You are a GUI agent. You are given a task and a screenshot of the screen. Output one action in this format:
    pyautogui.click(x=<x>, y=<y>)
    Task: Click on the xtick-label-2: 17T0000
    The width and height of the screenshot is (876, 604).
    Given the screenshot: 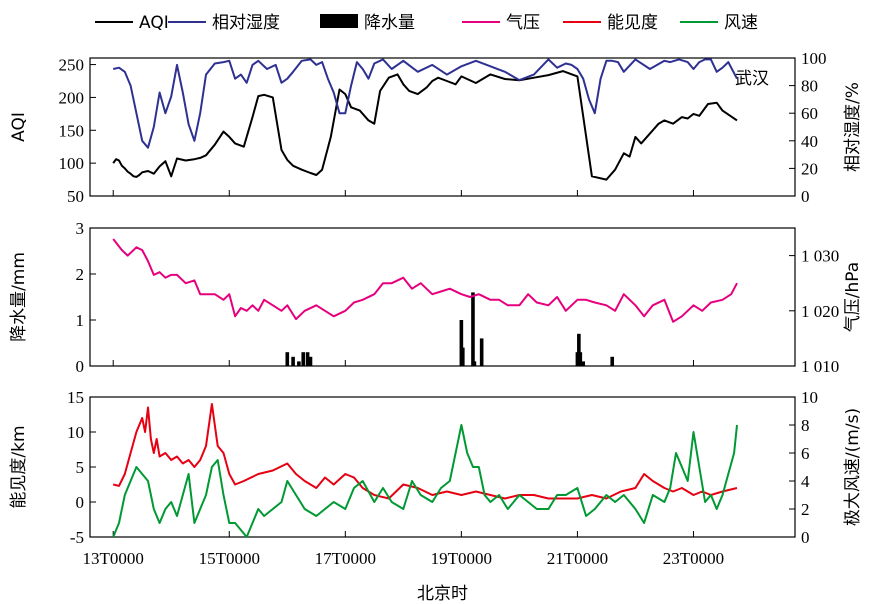 What is the action you would take?
    pyautogui.click(x=345, y=558)
    